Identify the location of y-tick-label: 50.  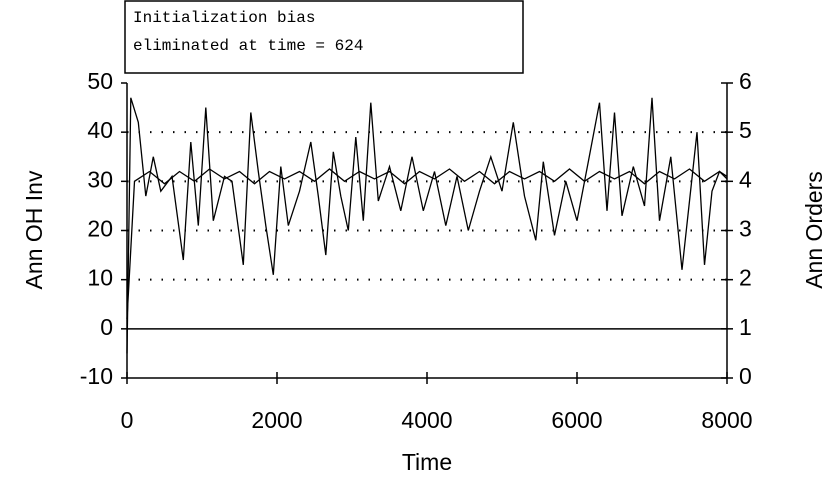
(100, 81).